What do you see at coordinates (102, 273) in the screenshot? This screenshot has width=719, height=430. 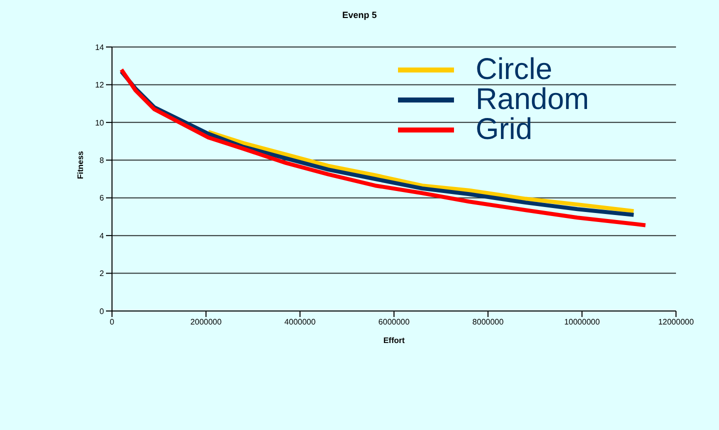 I see `y-tick-label: 2` at bounding box center [102, 273].